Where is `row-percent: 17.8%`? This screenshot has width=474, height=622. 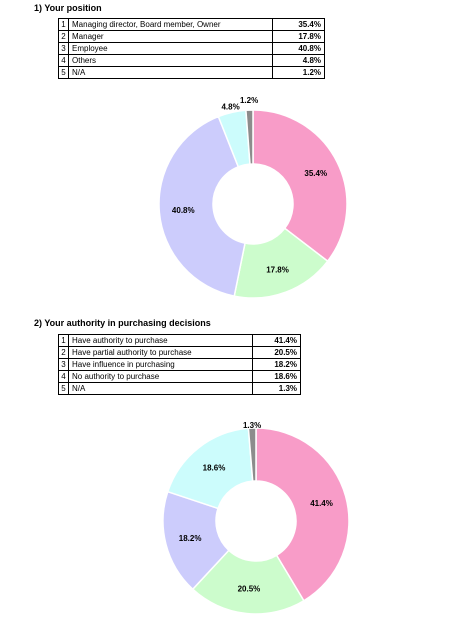
row-percent: 17.8% is located at coordinates (298, 36).